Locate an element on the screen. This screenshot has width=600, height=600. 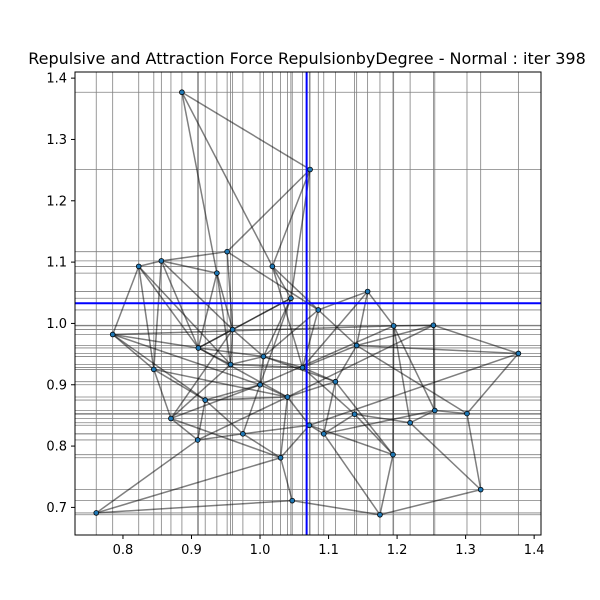
x-tick-label: 1.2 is located at coordinates (397, 550).